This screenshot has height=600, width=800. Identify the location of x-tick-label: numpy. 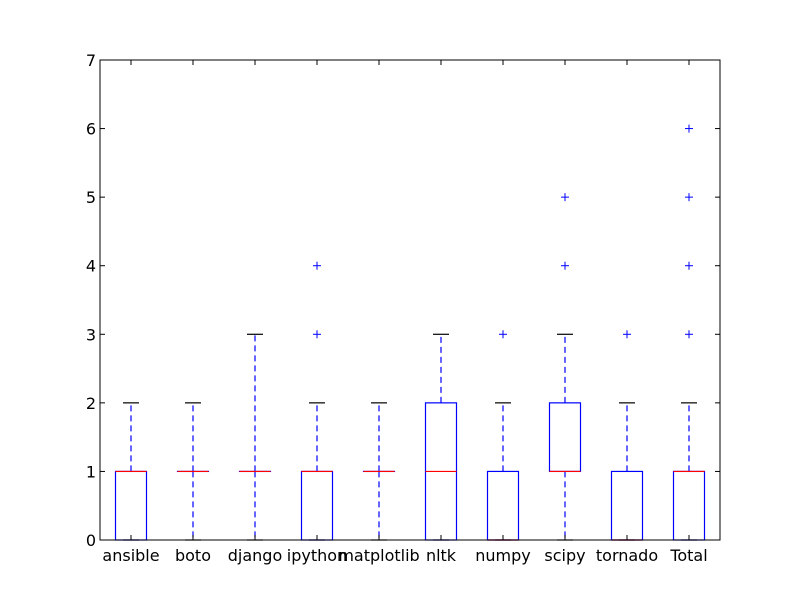
(503, 555).